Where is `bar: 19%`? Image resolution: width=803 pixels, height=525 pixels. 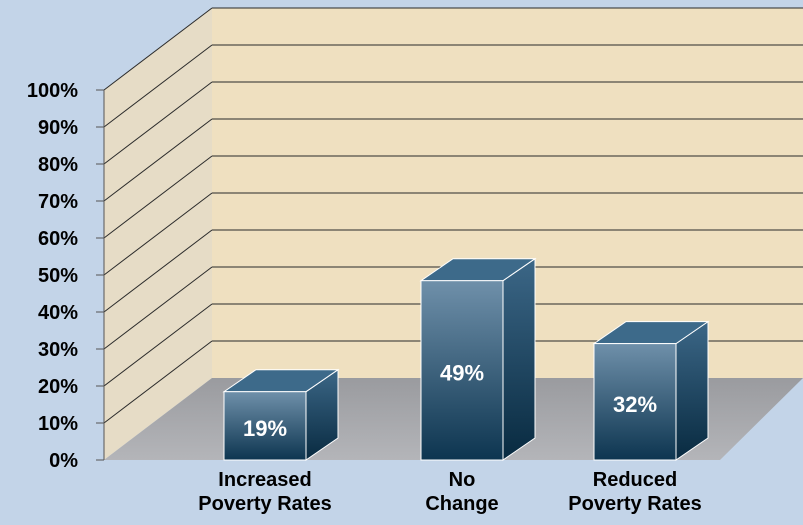
bar: 19% is located at coordinates (281, 415).